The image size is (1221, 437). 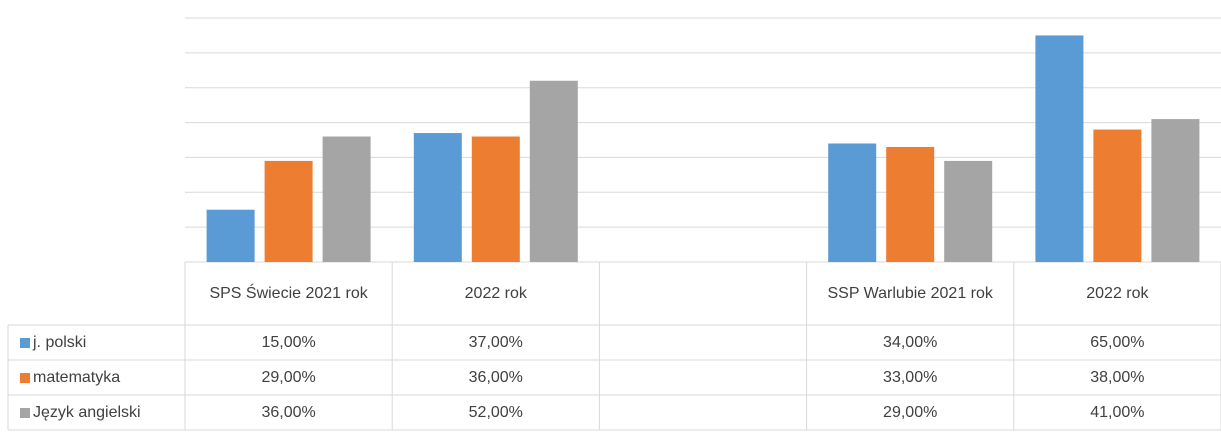 I want to click on cell-text: 41,00%, so click(x=1117, y=412).